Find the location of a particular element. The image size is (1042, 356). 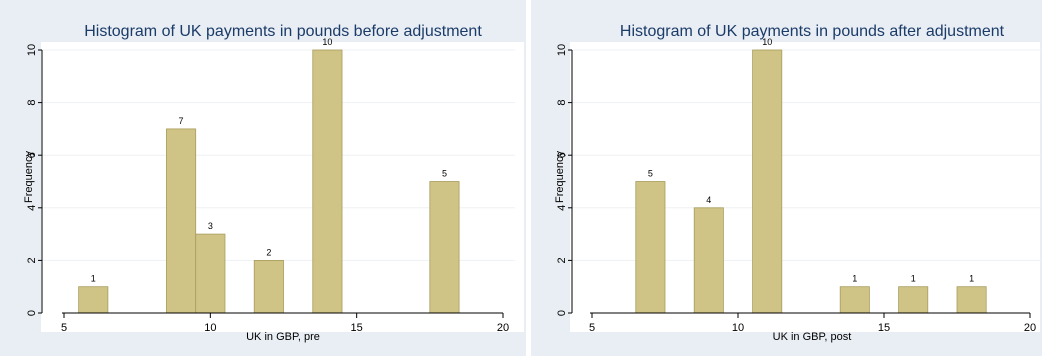

bar-value-label: 7 is located at coordinates (181, 121).